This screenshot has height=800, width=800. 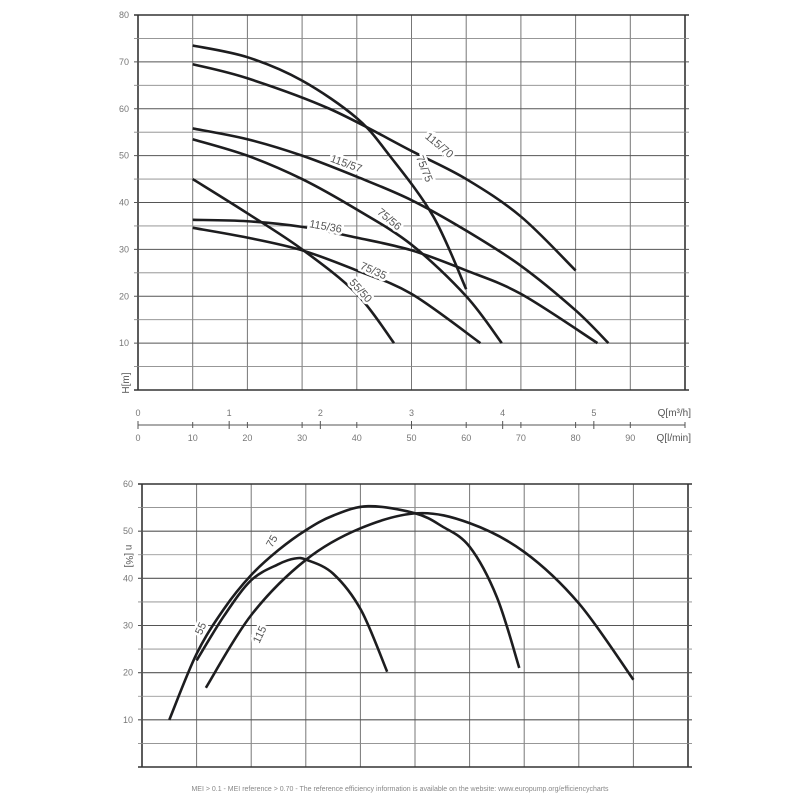 What do you see at coordinates (128, 556) in the screenshot?
I see `y-axis-label-efficiency: n [%]` at bounding box center [128, 556].